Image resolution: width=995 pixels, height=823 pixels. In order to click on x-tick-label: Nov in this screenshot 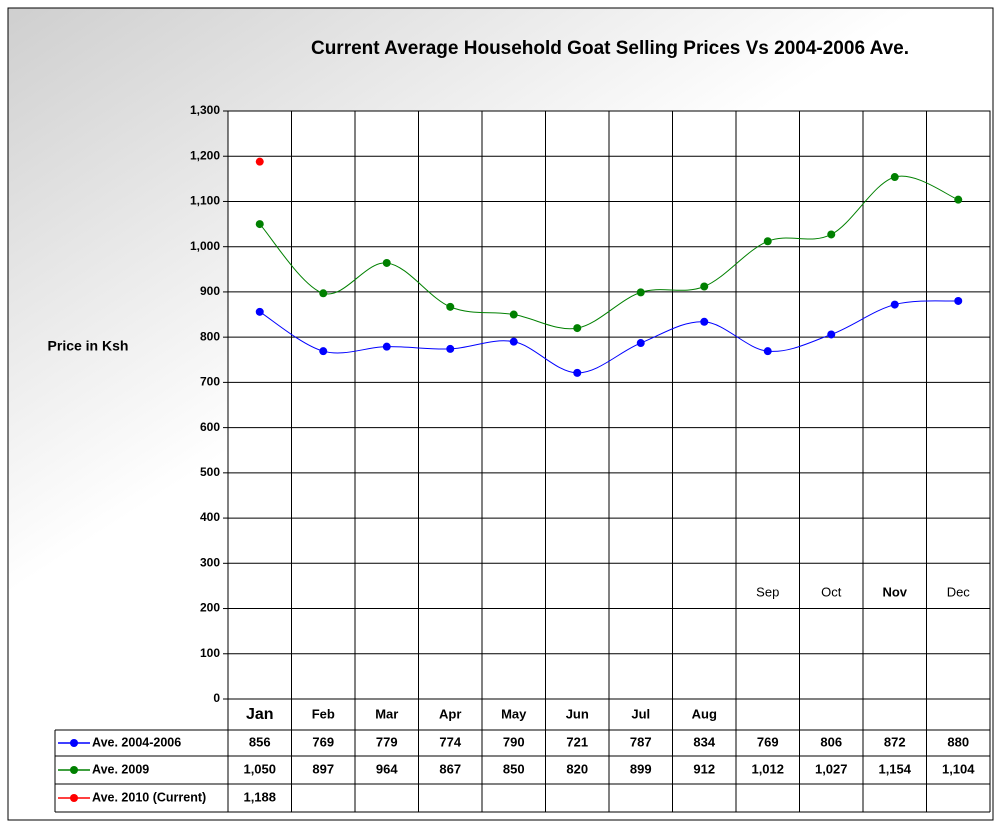, I will do `click(894, 591)`.